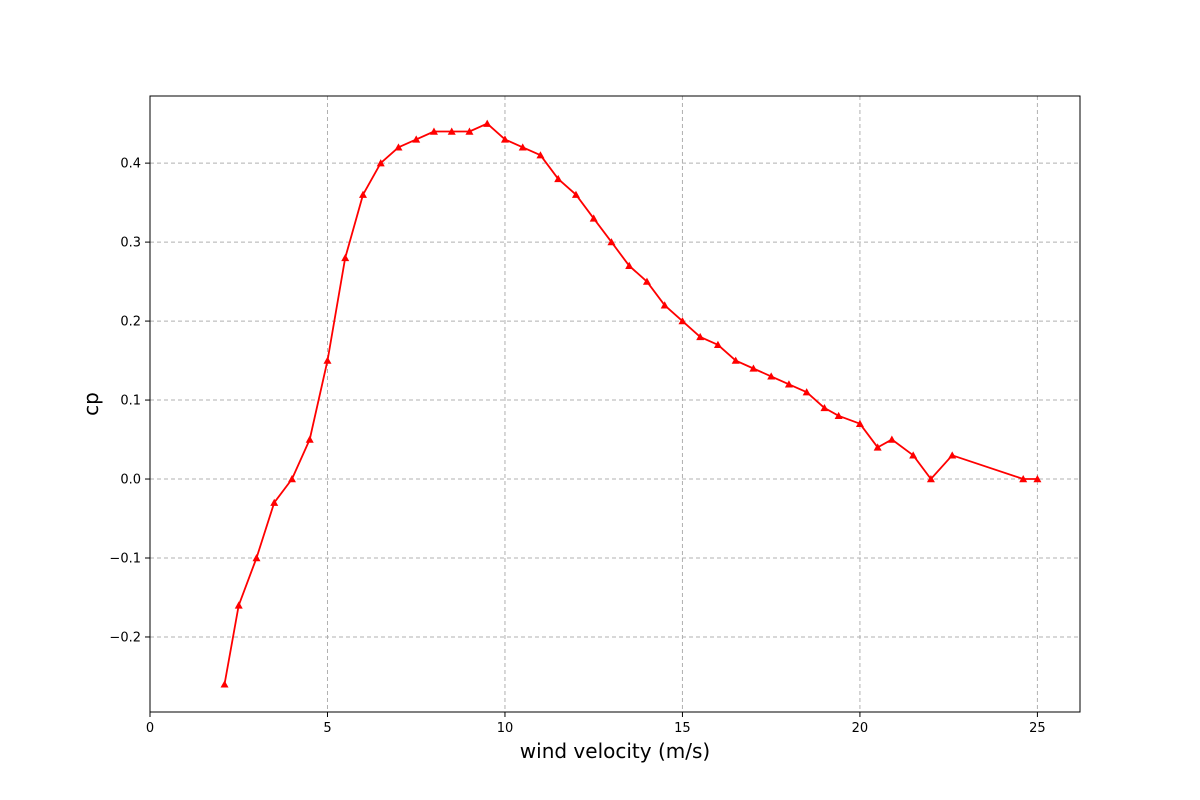  What do you see at coordinates (130, 164) in the screenshot?
I see `y-tick-label: 0.4` at bounding box center [130, 164].